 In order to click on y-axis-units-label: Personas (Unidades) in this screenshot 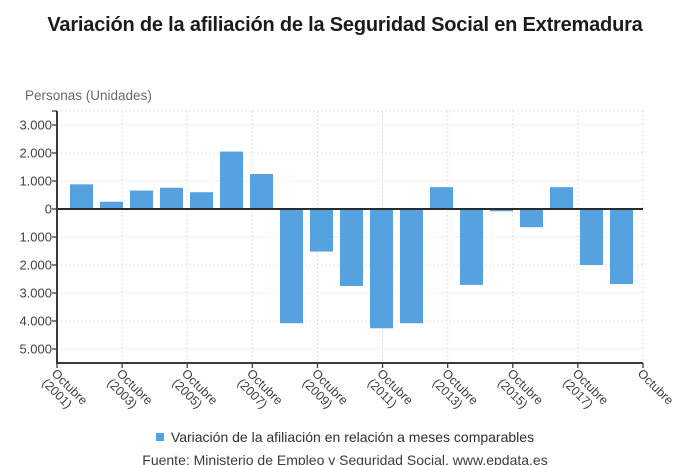, I will do `click(88, 95)`.